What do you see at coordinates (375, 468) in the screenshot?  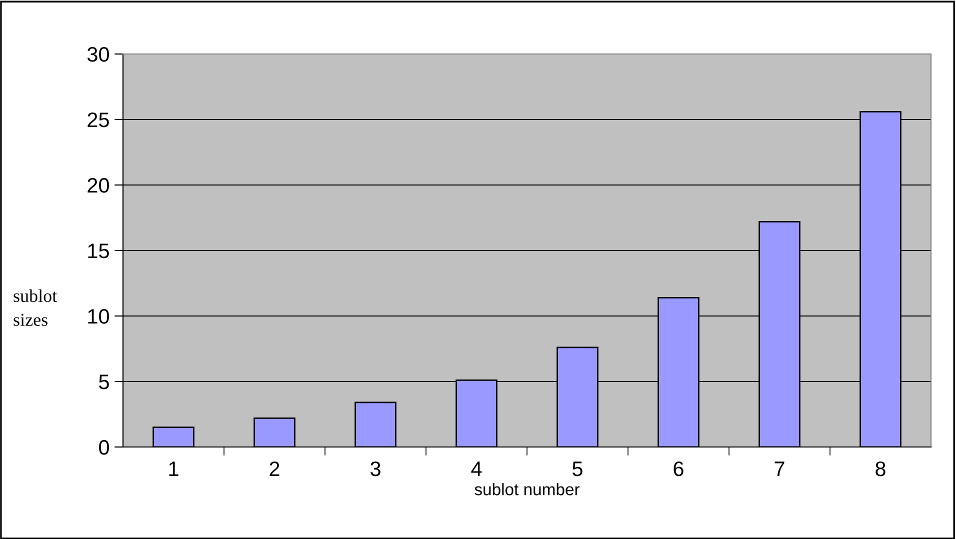 I see `x-tick-label: 3` at bounding box center [375, 468].